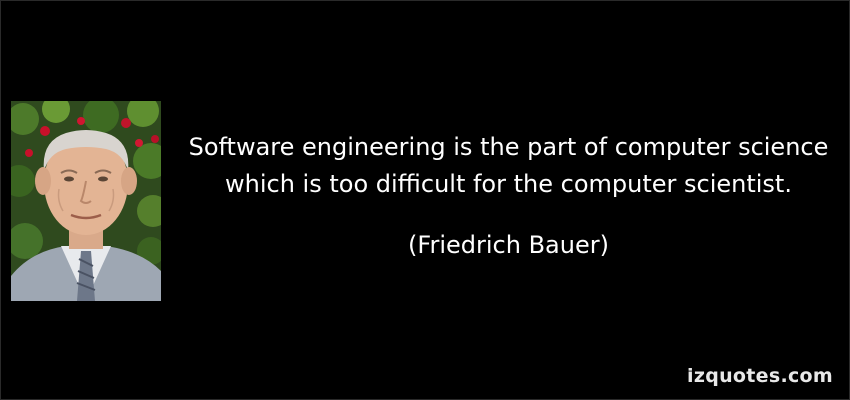 This screenshot has height=400, width=850. I want to click on portrait-photo-icon, so click(86, 201).